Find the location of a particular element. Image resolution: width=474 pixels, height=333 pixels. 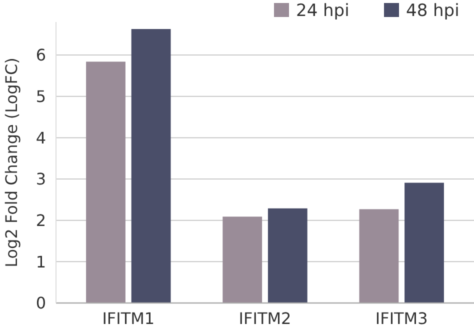

x-tick-label: IFITM1 is located at coordinates (128, 318).